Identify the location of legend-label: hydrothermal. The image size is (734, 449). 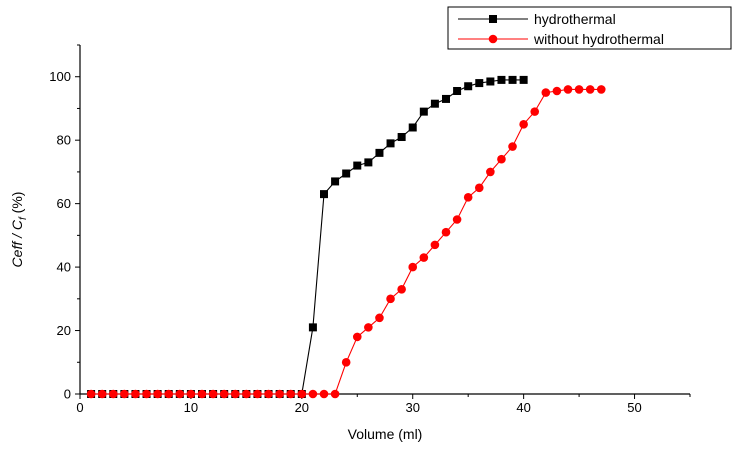
(575, 19).